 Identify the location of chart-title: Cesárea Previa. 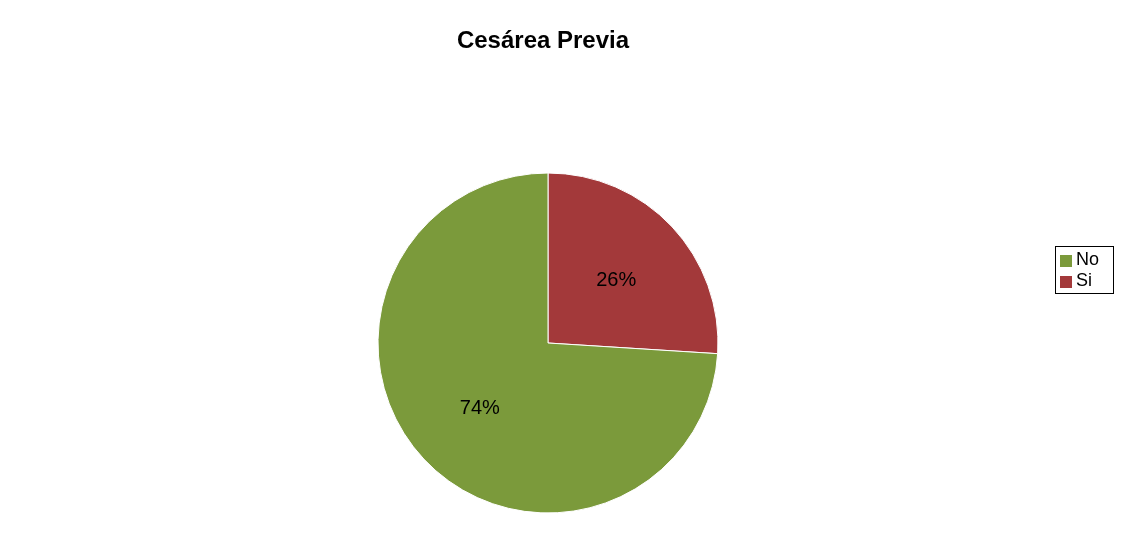
(543, 40).